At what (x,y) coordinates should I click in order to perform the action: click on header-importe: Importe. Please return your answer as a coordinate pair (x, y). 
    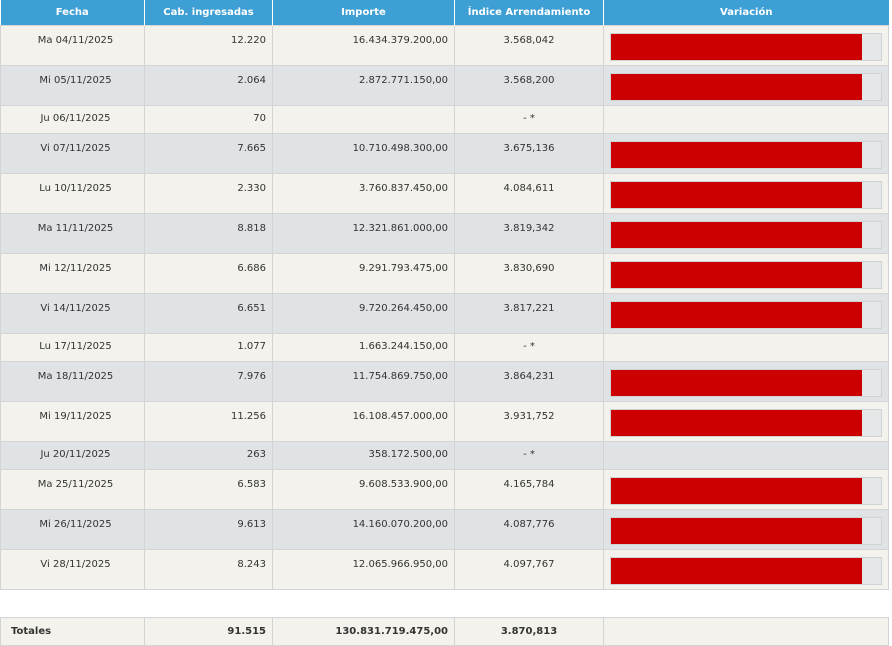
    Looking at the image, I should click on (363, 13).